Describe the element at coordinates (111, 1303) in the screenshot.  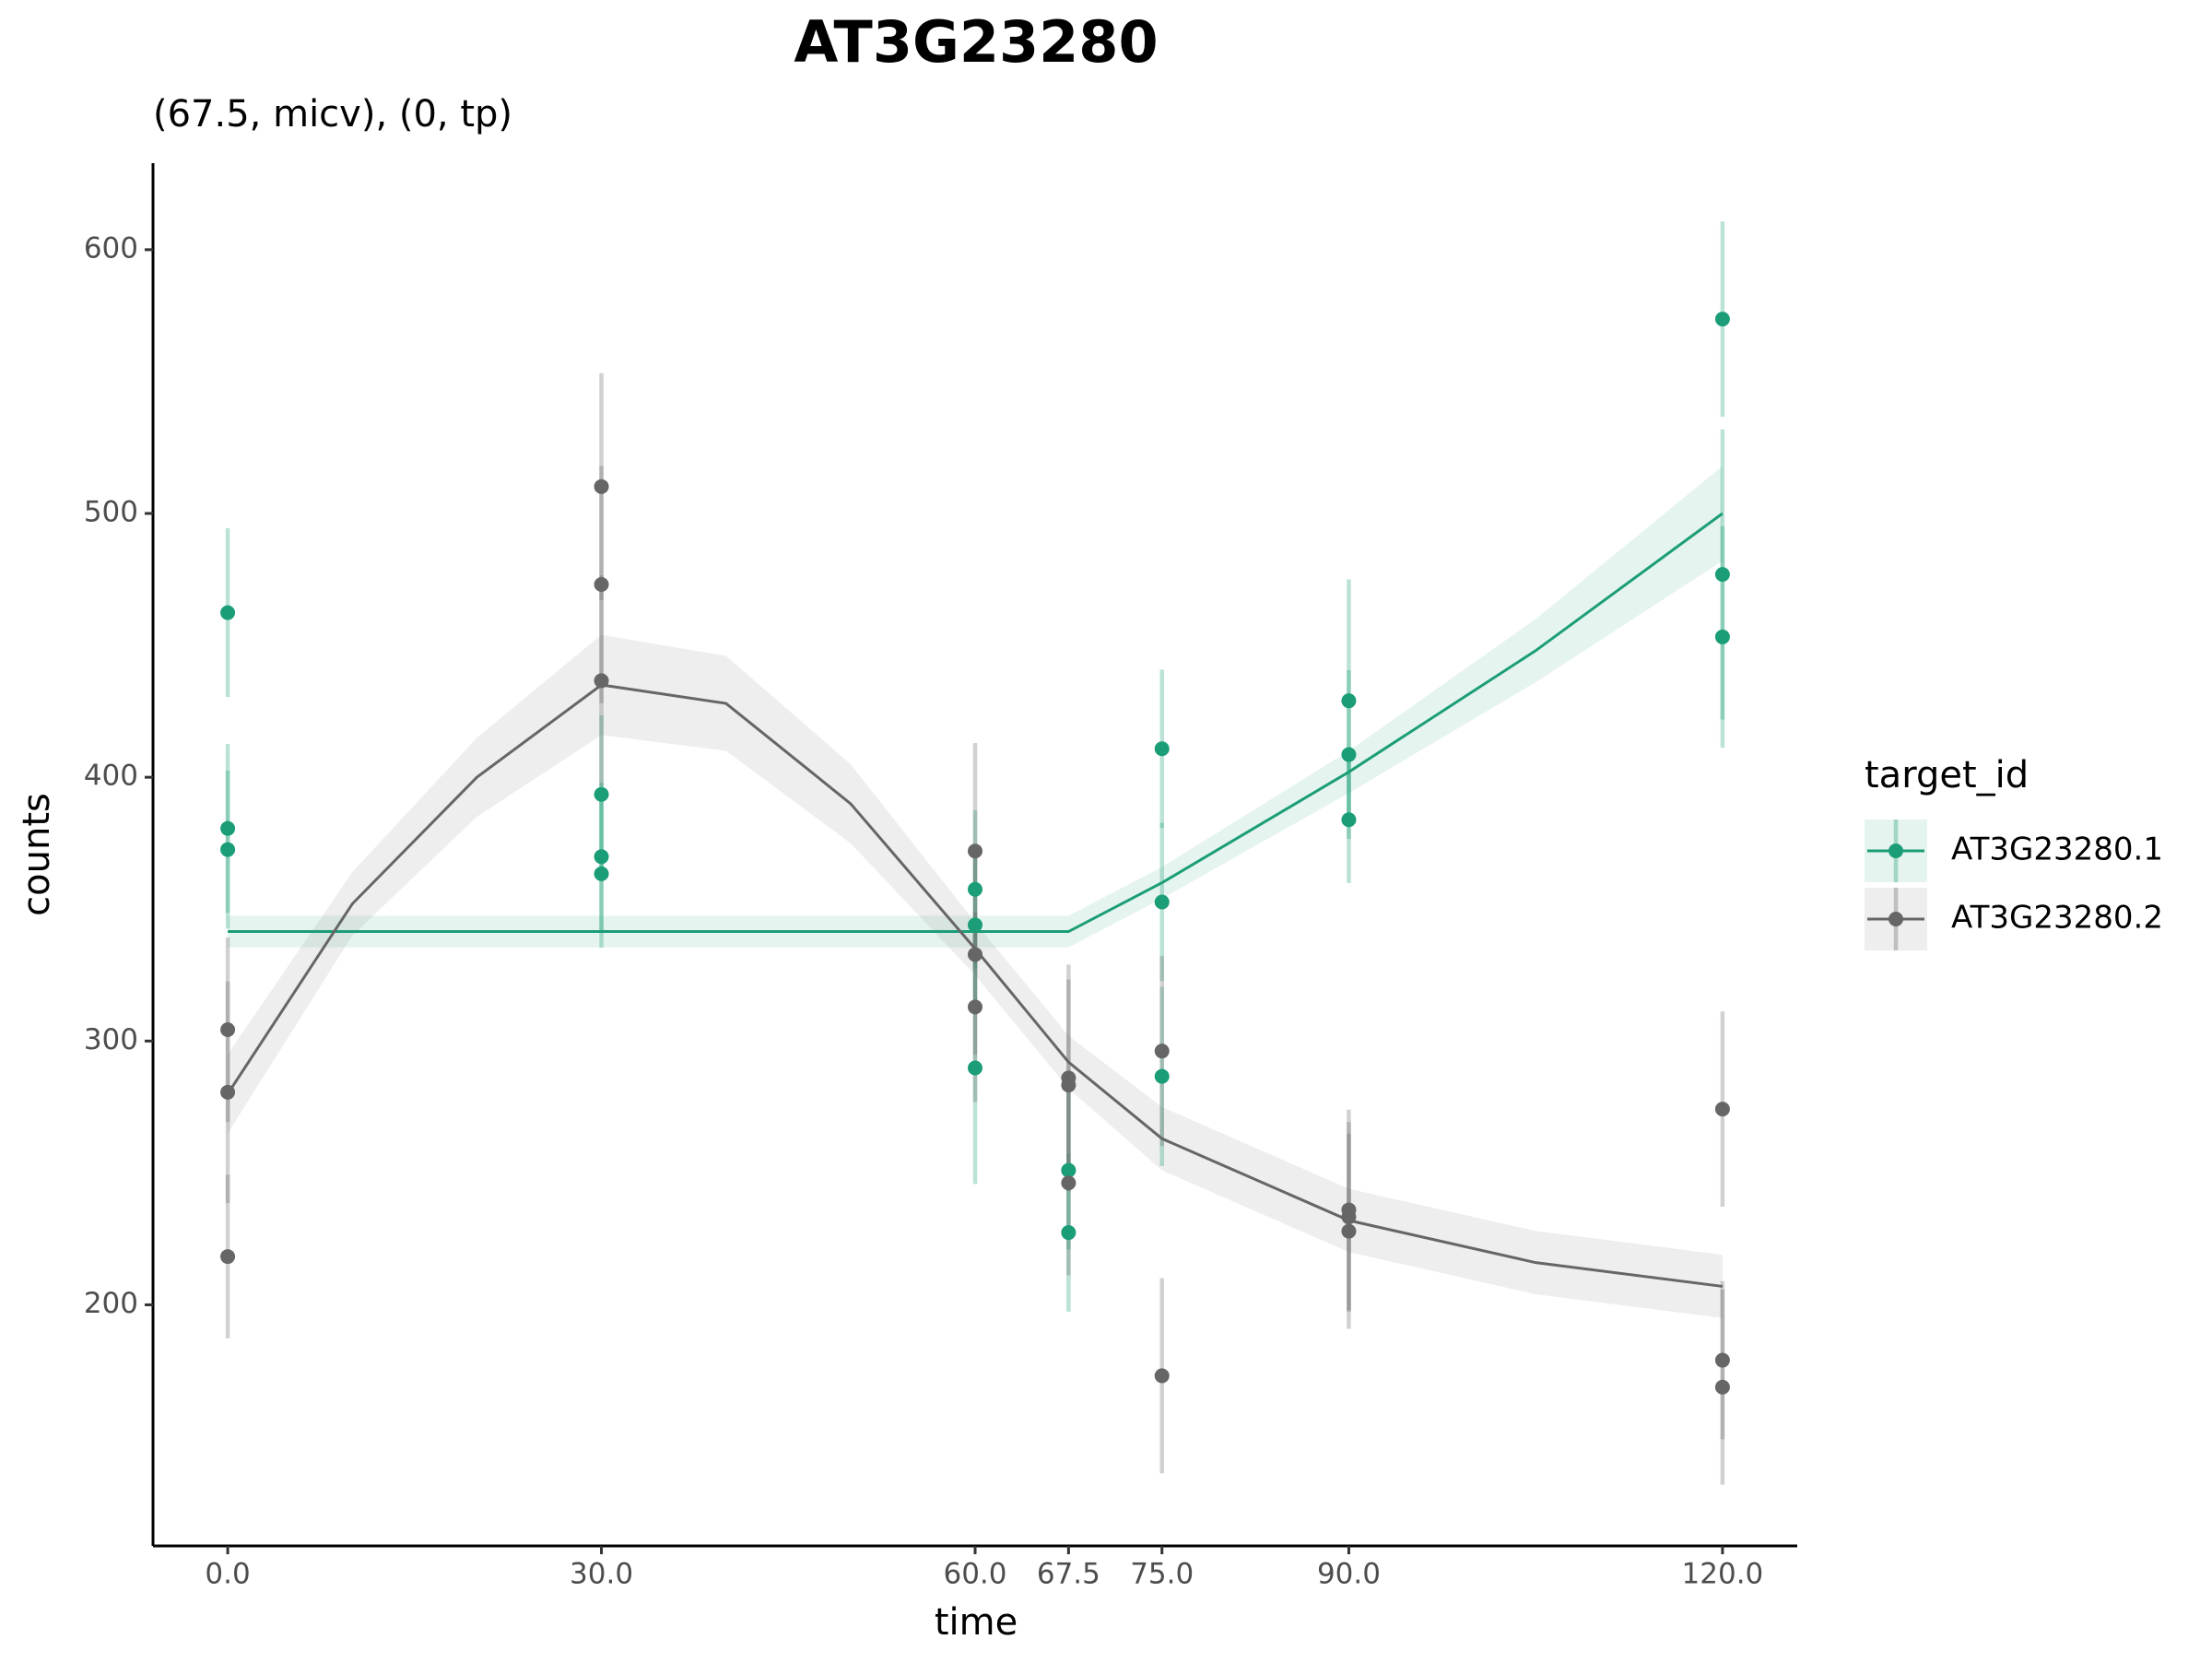
I see `y-tick-label: 200` at that location.